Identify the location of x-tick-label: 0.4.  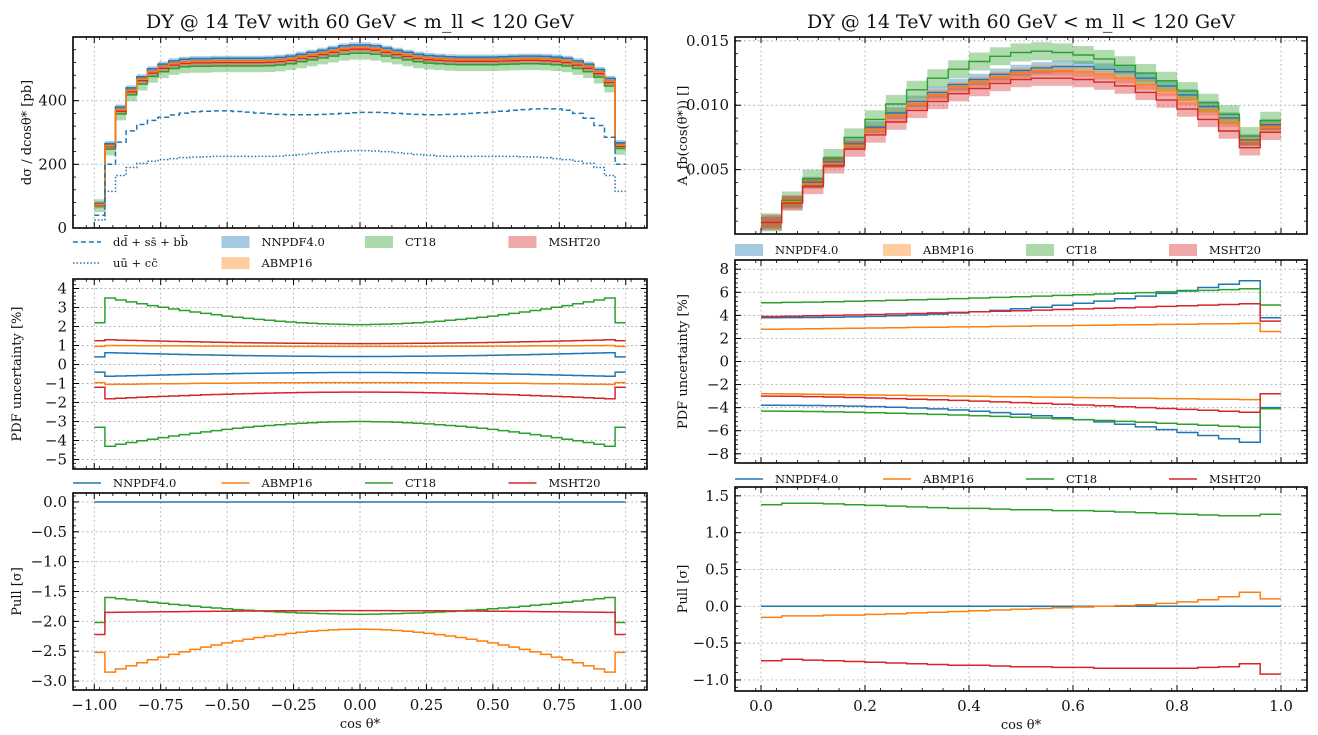
(969, 706).